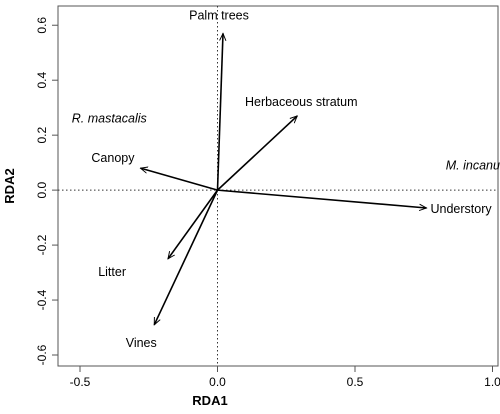 The image size is (500, 414). What do you see at coordinates (220, 112) in the screenshot?
I see `arrow-palm-trees` at bounding box center [220, 112].